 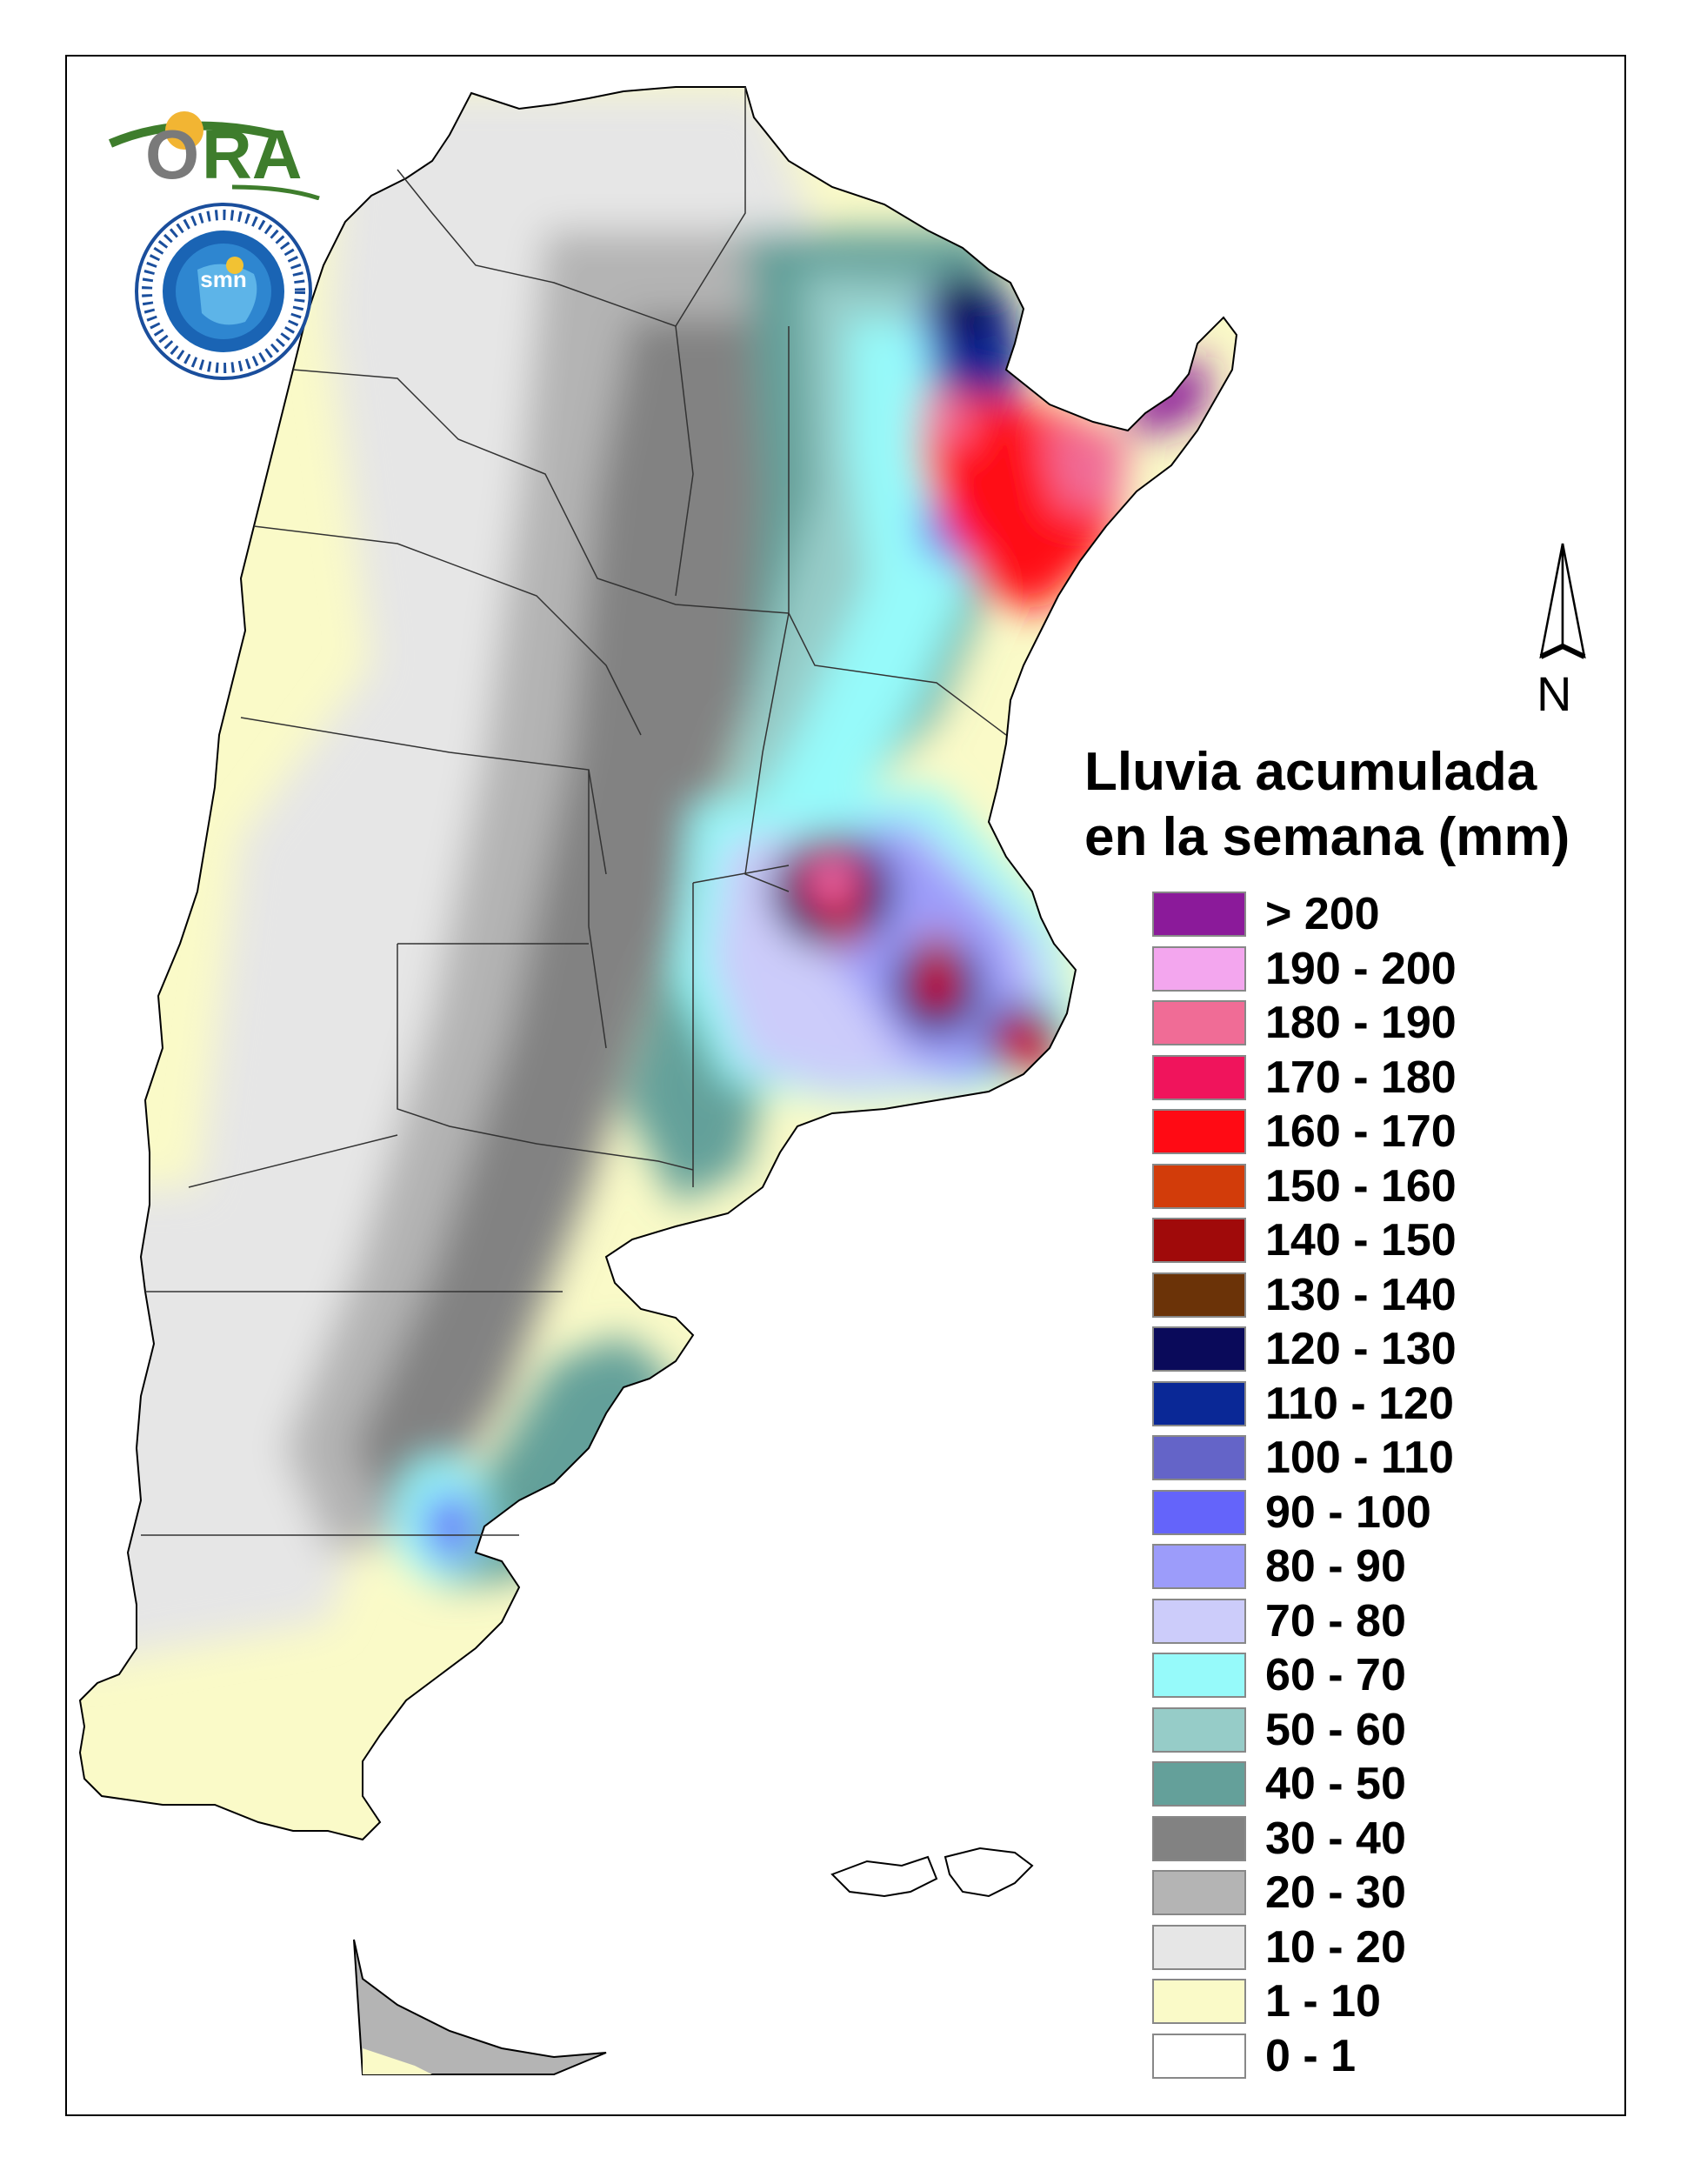 What do you see at coordinates (1323, 2001) in the screenshot?
I see `legend-label: 1 - 10` at bounding box center [1323, 2001].